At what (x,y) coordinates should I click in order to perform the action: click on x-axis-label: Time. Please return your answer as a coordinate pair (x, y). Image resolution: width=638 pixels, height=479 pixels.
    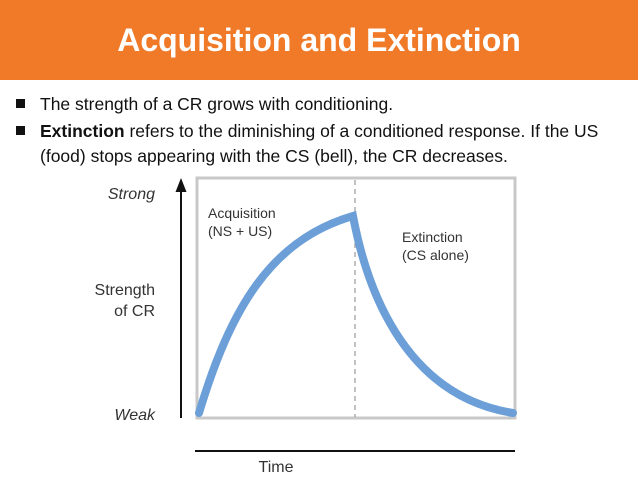
    Looking at the image, I should click on (276, 467).